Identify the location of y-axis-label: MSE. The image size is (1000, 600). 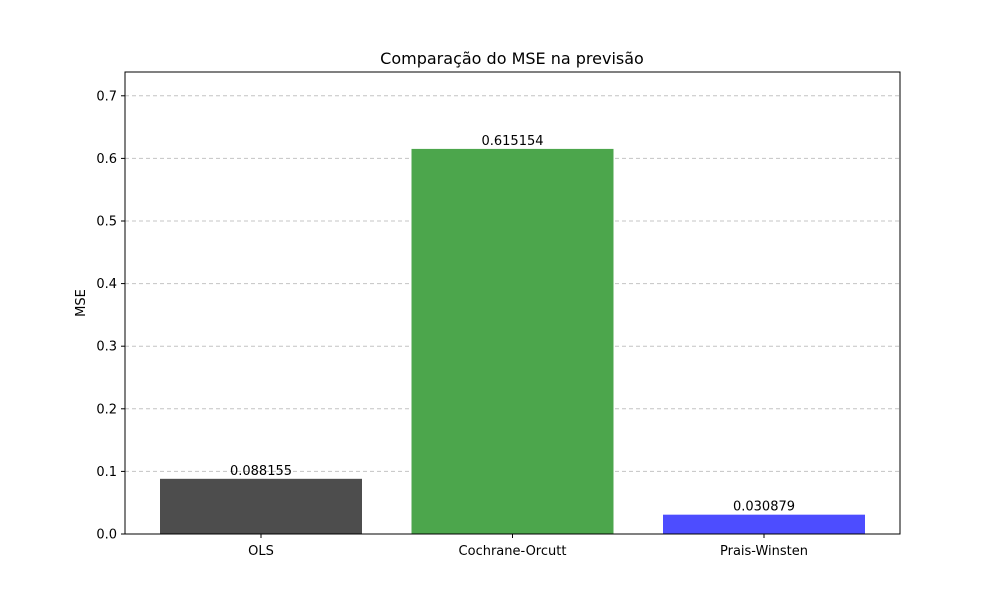
(81, 303).